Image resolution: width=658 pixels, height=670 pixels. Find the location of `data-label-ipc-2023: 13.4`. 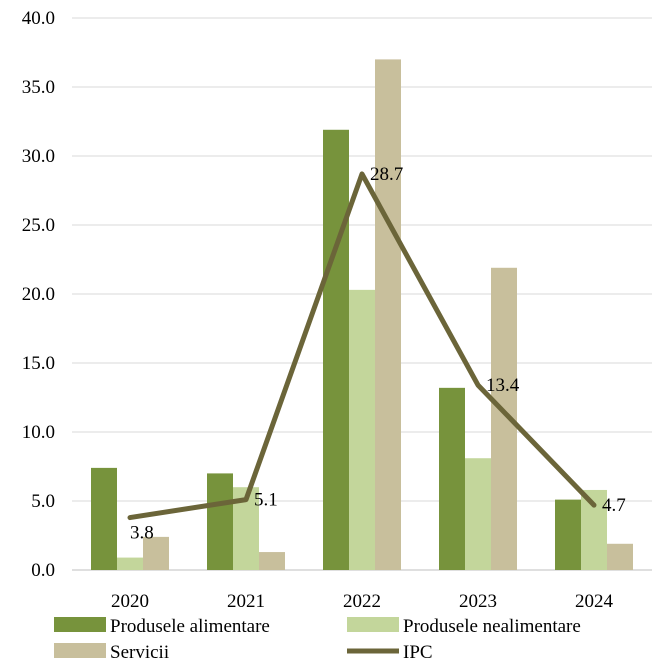

data-label-ipc-2023: 13.4 is located at coordinates (503, 385).